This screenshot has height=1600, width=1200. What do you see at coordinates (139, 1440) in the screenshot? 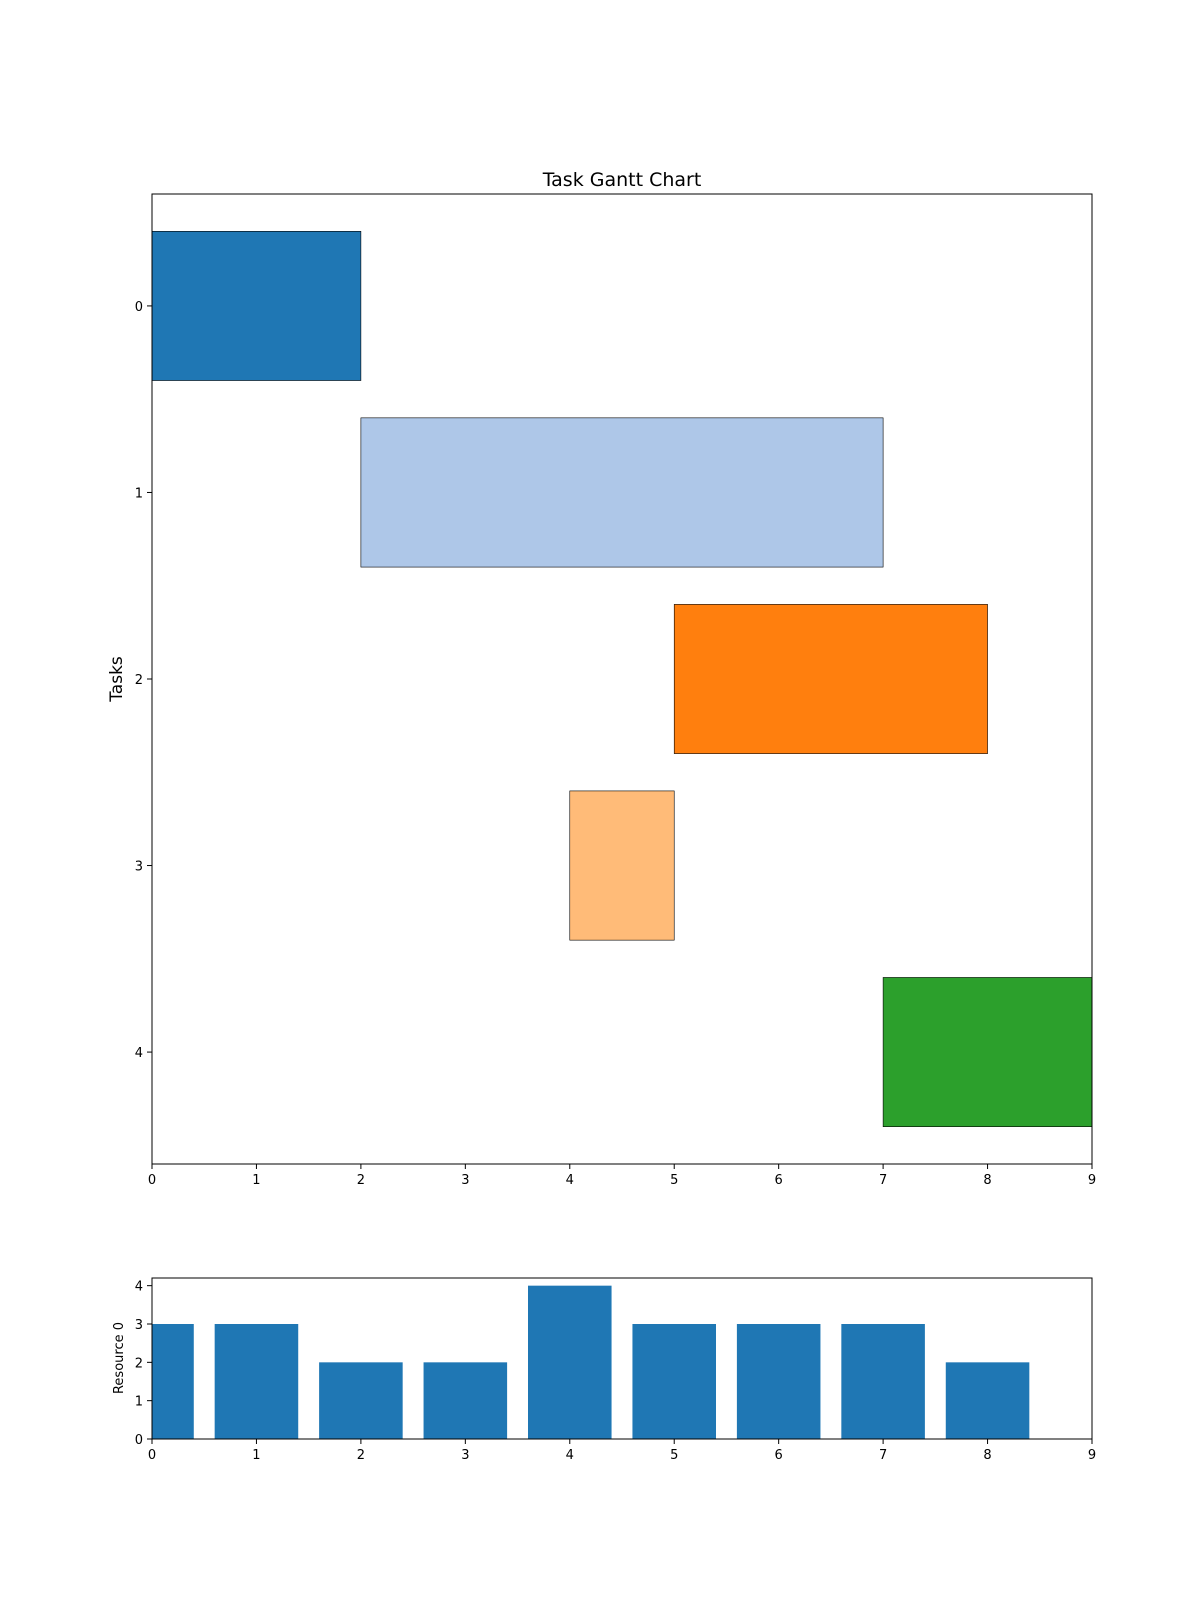
I see `resource-y-tick-label: 0` at bounding box center [139, 1440].